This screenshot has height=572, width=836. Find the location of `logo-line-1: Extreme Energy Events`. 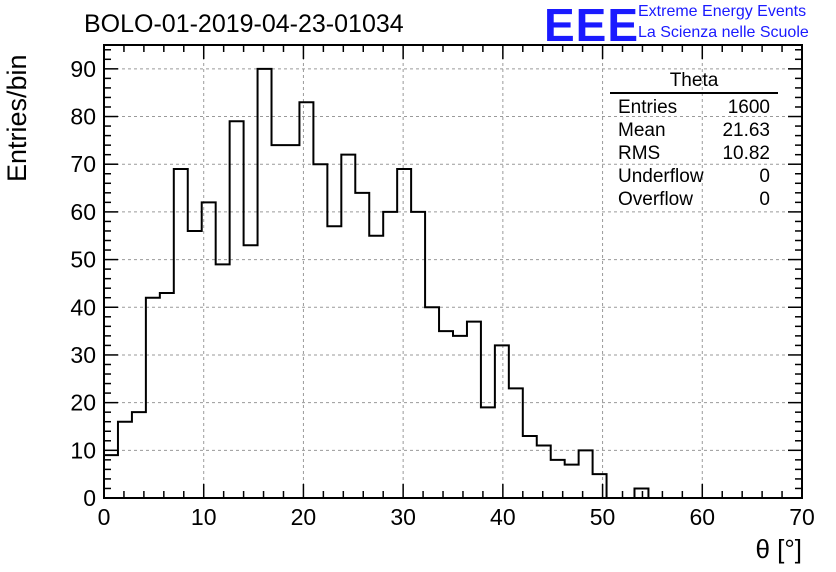

logo-line-1: Extreme Energy Events is located at coordinates (722, 11).